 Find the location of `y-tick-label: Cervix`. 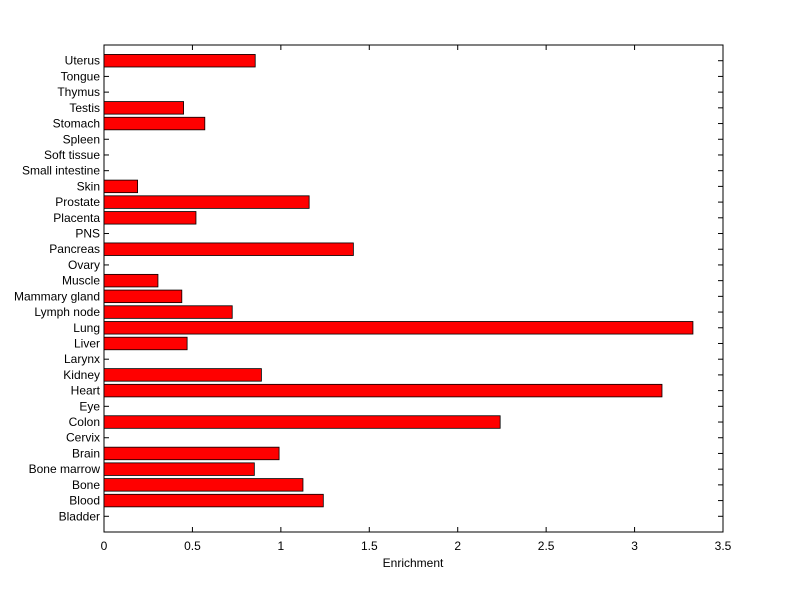

y-tick-label: Cervix is located at coordinates (83, 438).